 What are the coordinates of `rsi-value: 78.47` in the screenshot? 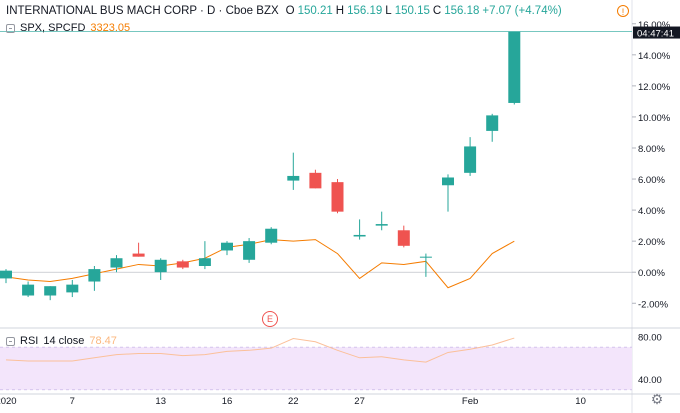 It's located at (103, 341).